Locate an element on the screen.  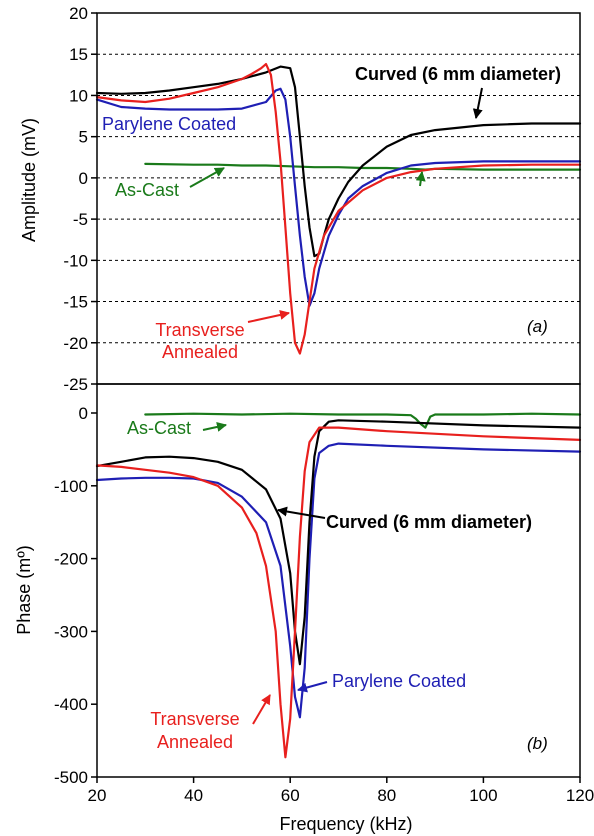
phase-y-tick-label: 0 is located at coordinates (83, 413).